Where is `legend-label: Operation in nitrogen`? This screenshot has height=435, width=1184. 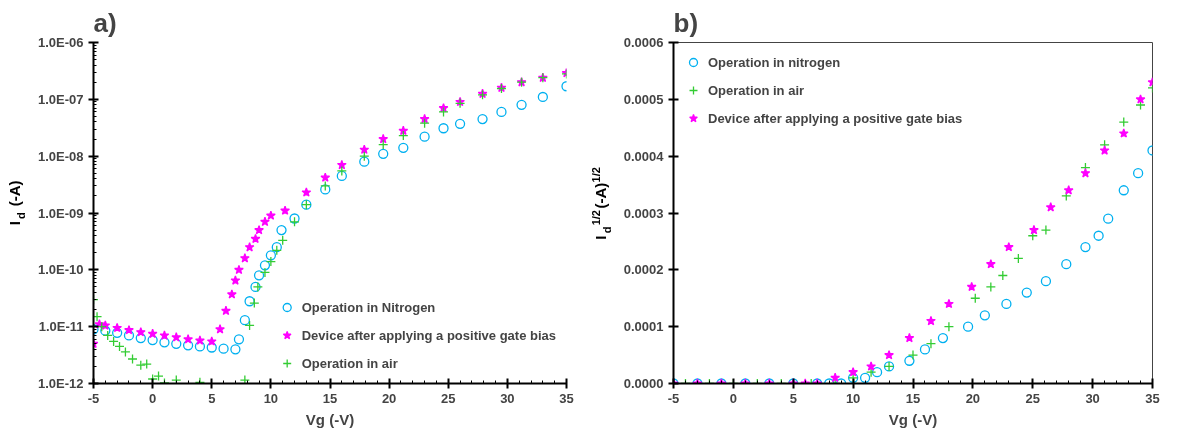
legend-label: Operation in nitrogen is located at coordinates (775, 62).